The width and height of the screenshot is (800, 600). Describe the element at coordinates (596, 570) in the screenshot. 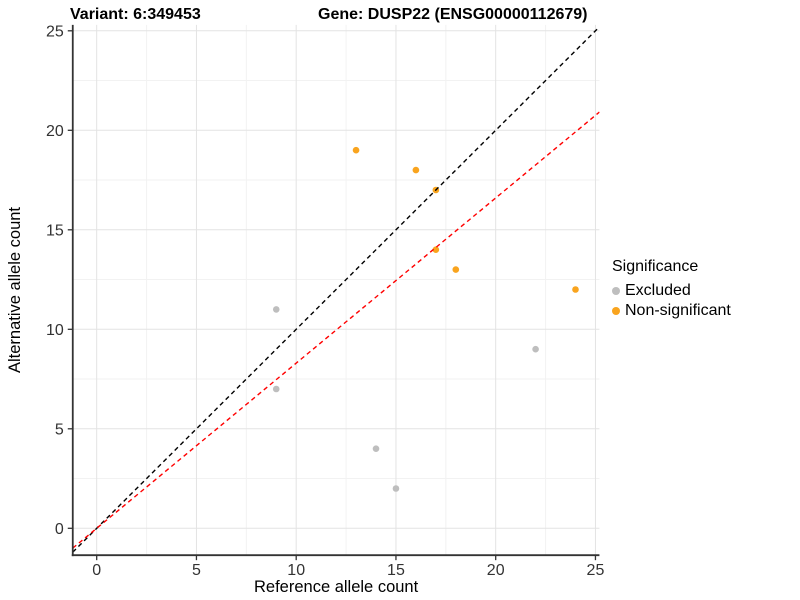

I see `x-tick-label: 25` at that location.